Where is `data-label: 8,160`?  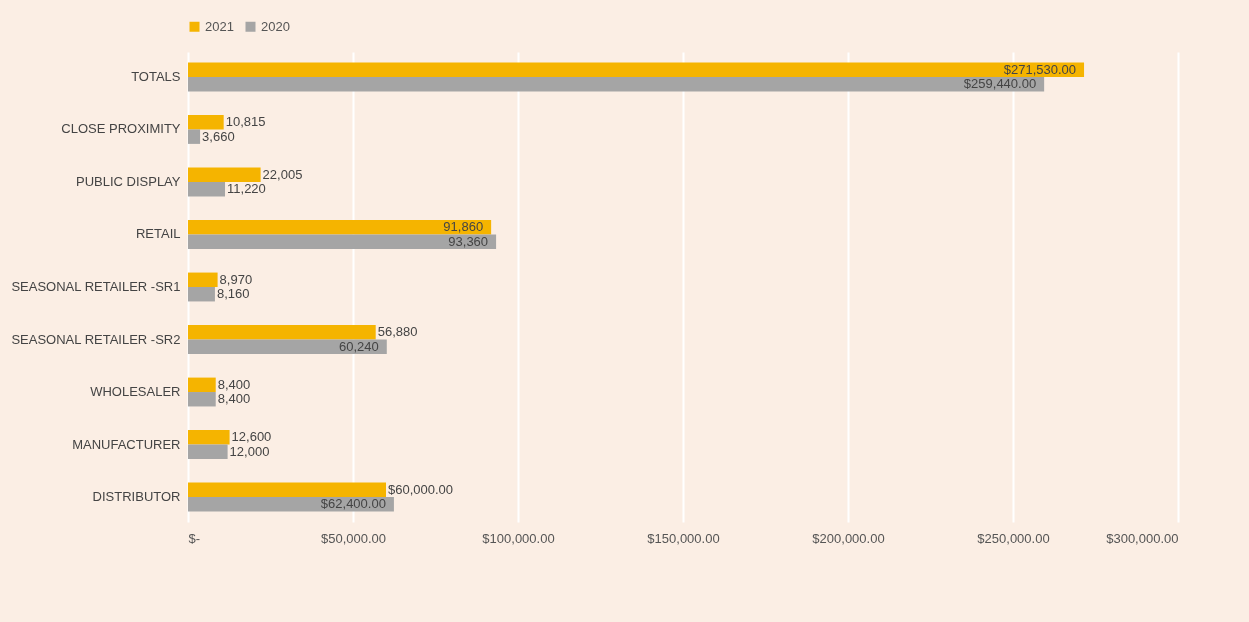
data-label: 8,160 is located at coordinates (233, 294).